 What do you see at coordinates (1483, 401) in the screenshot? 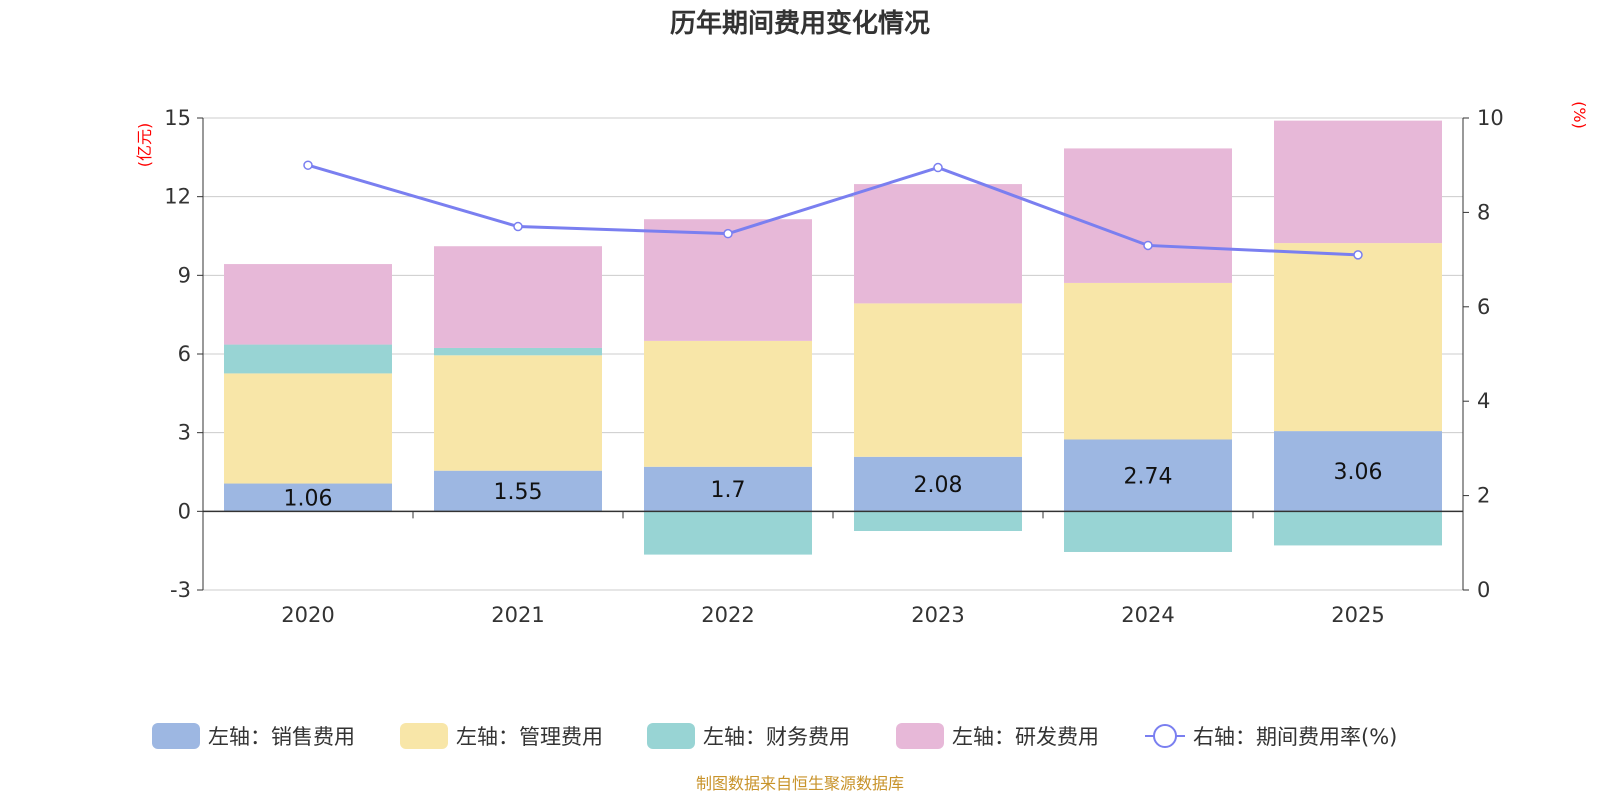
I see `right-tick-label: 4` at bounding box center [1483, 401].